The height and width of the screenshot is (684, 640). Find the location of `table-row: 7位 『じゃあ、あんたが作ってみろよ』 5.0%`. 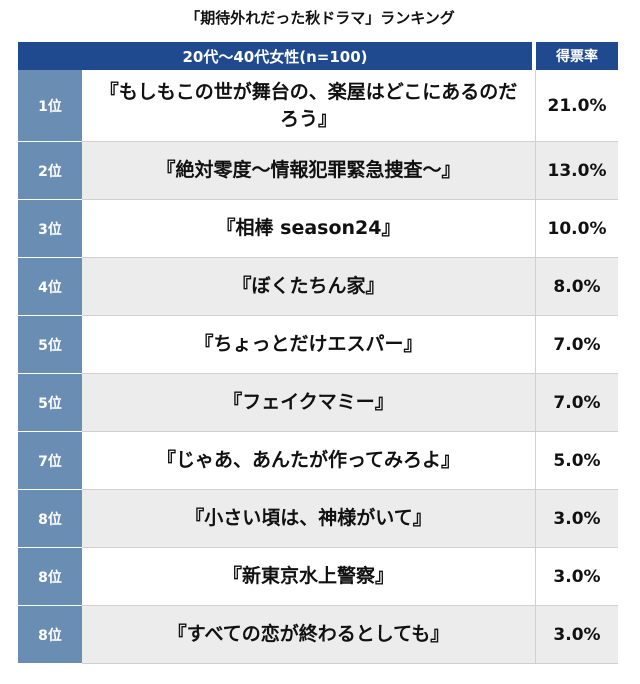

table-row: 7位 『じゃあ、あんたが作ってみろよ』 5.0% is located at coordinates (318, 461).